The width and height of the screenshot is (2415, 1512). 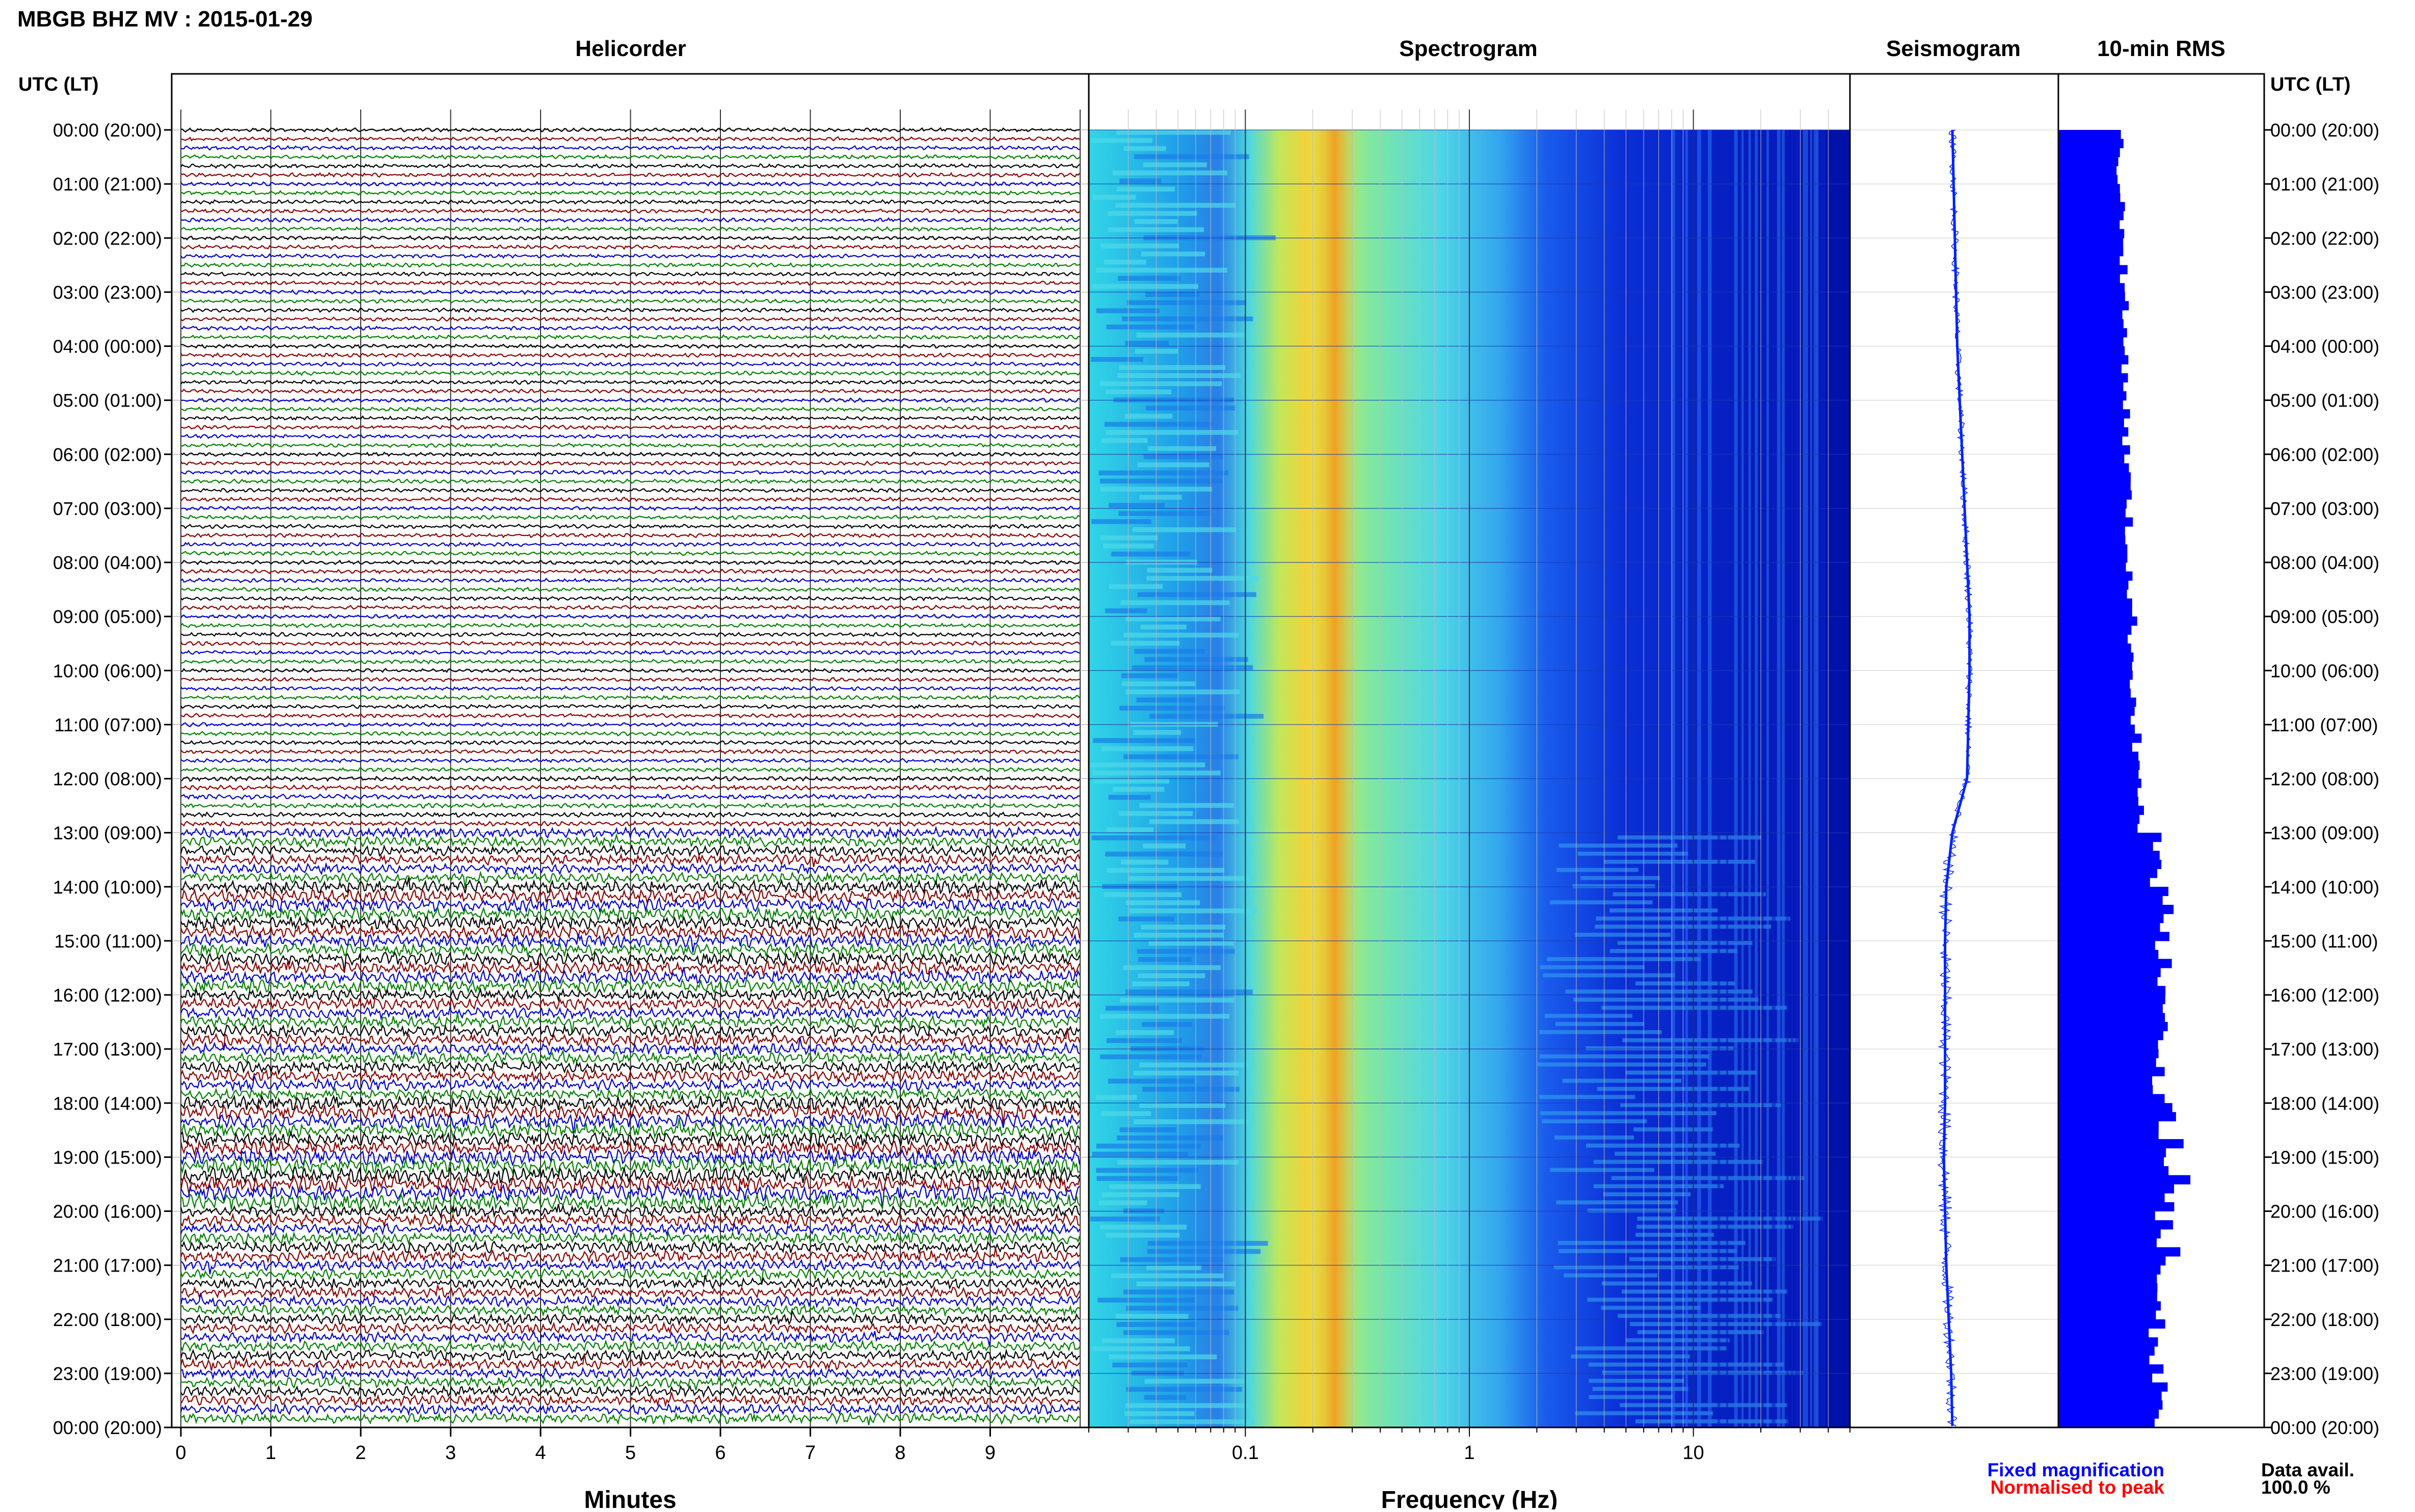 What do you see at coordinates (630, 1453) in the screenshot?
I see `minute-tick-label: 5` at bounding box center [630, 1453].